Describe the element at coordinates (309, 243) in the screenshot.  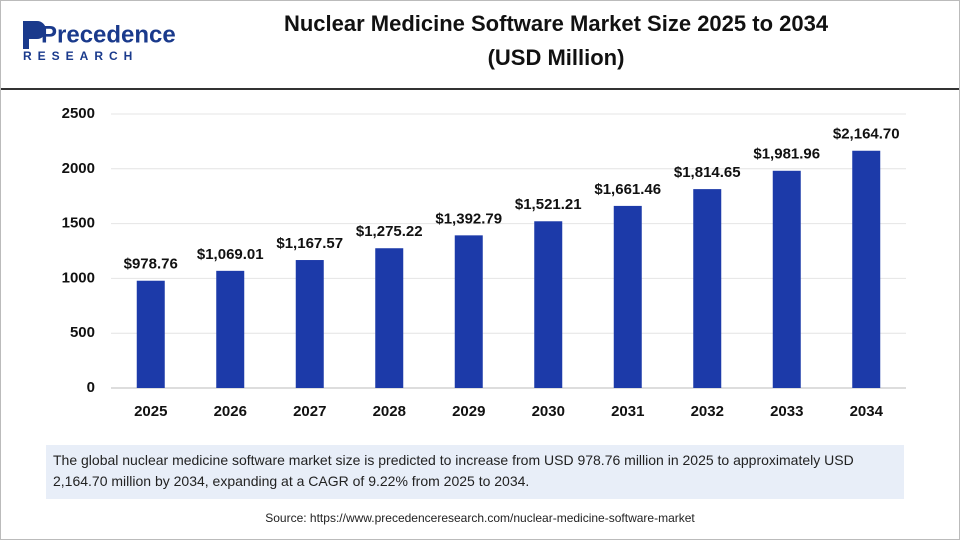
I see `data-label: $1,167.57` at that location.